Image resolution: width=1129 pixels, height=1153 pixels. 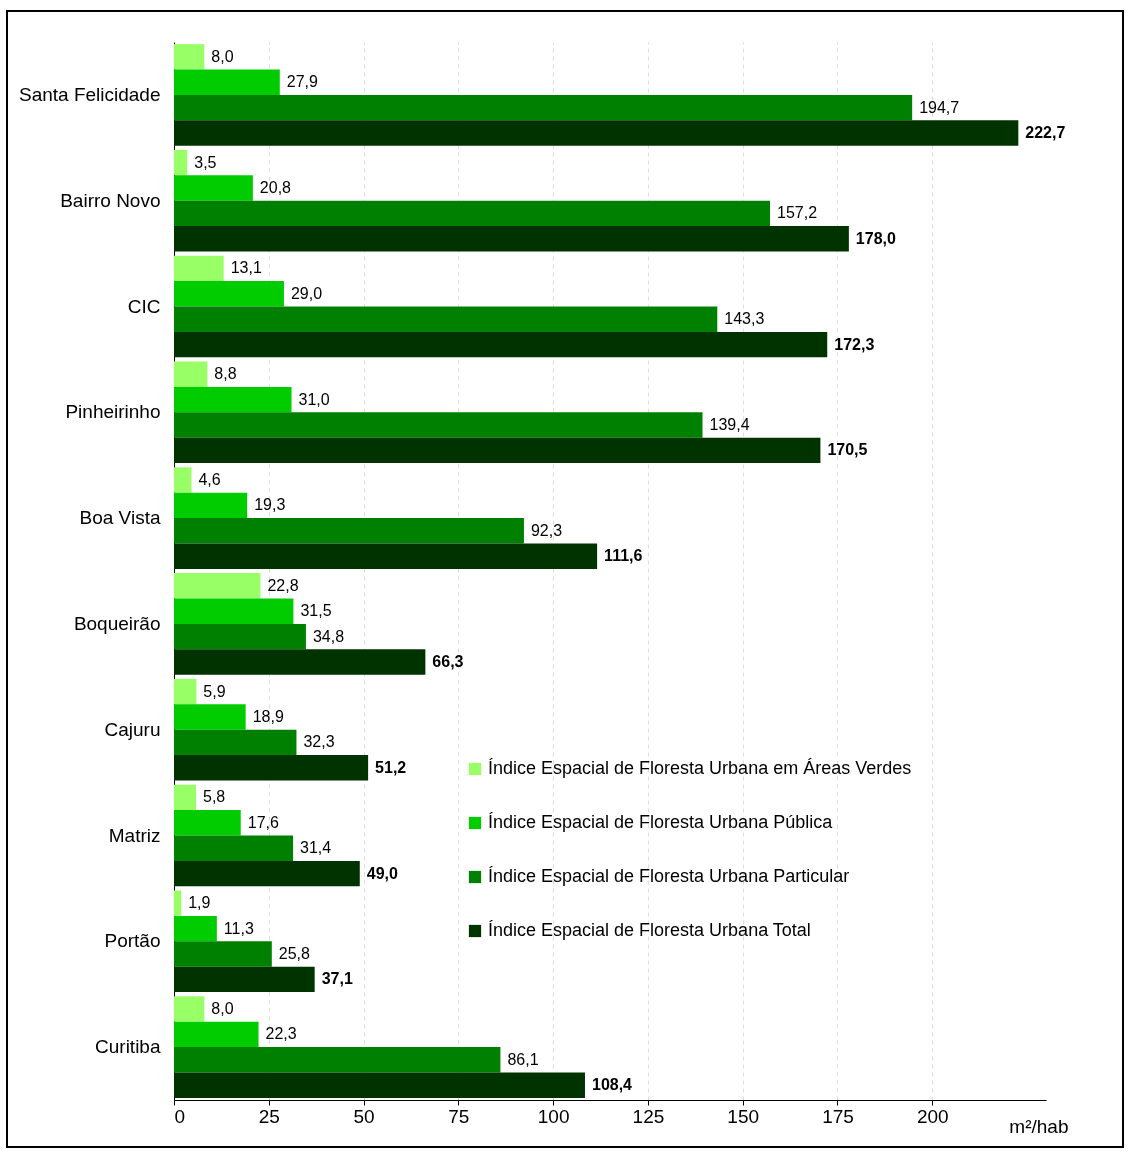 What do you see at coordinates (797, 213) in the screenshot?
I see `data-label: 157,2` at bounding box center [797, 213].